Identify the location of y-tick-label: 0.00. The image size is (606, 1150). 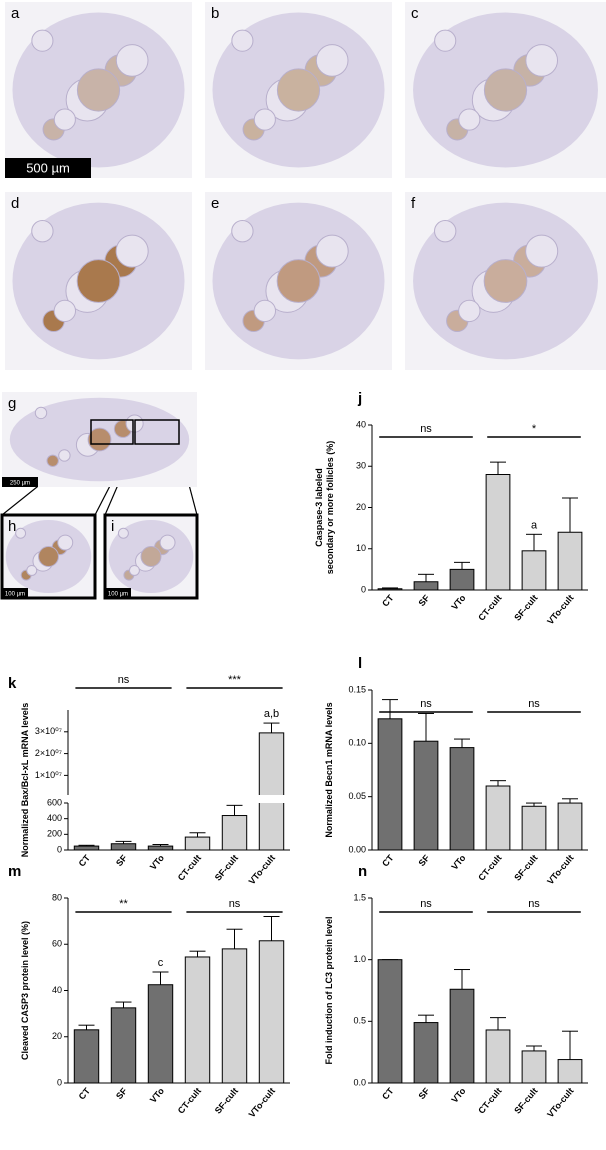
(357, 849).